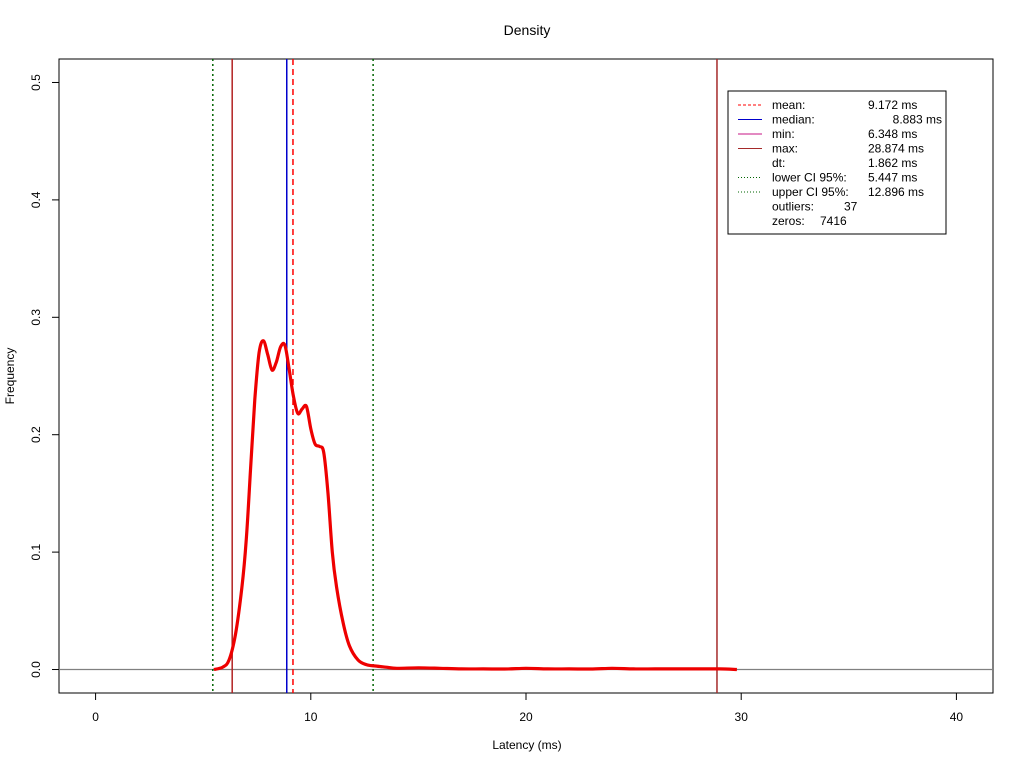 This screenshot has height=768, width=1024. What do you see at coordinates (788, 221) in the screenshot?
I see `legend-label: zeros:` at bounding box center [788, 221].